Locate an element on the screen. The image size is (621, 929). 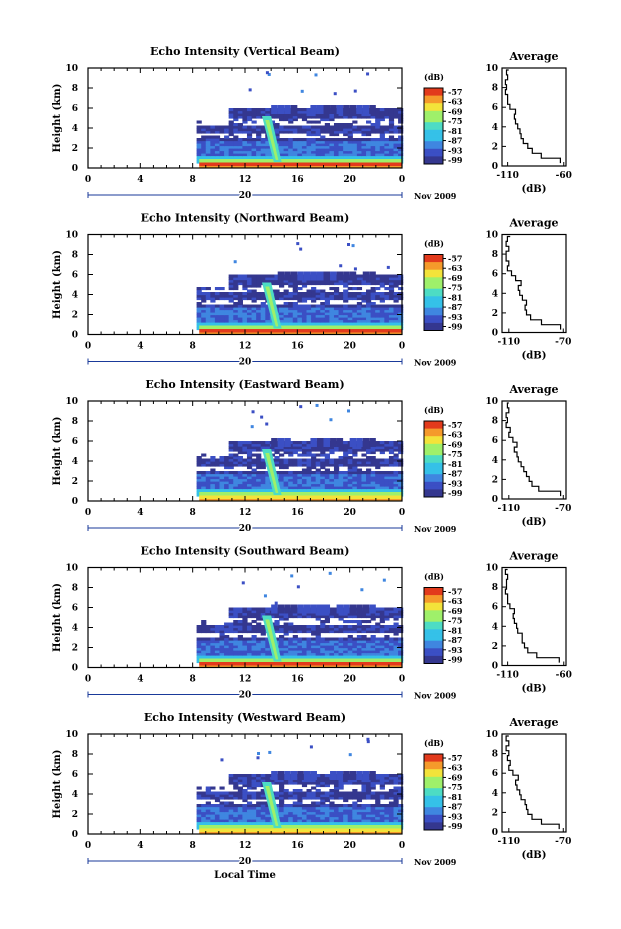
colorbar-tick-label: -99 is located at coordinates (455, 660).